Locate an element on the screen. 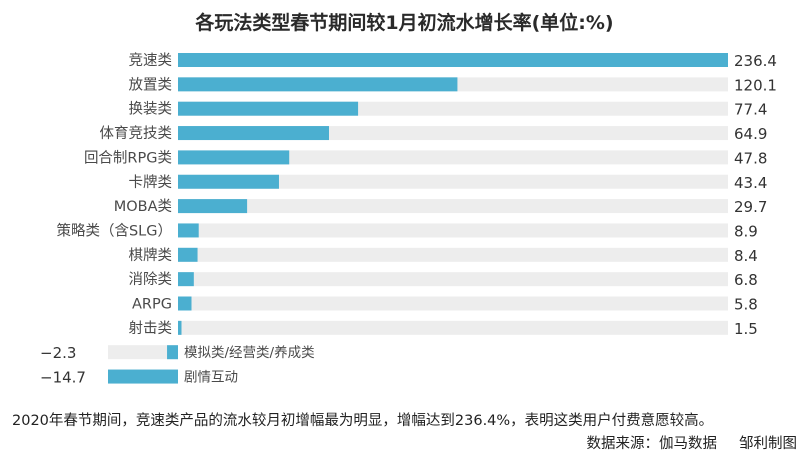 This screenshot has height=471, width=809. category-label-6: MOBA类 is located at coordinates (143, 206).